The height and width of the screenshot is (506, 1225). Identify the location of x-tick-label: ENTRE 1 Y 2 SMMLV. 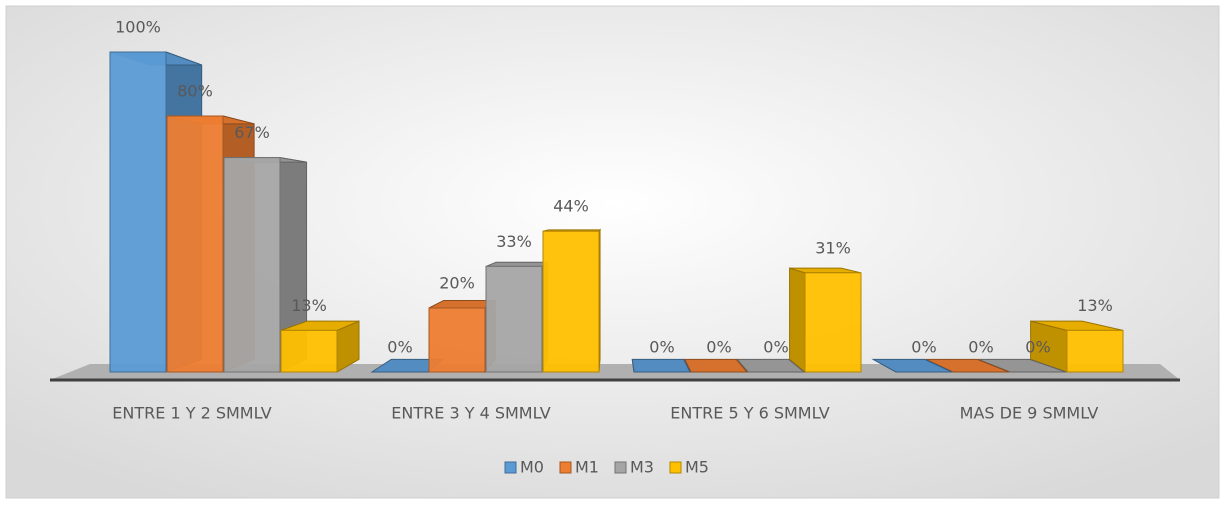
(191, 413).